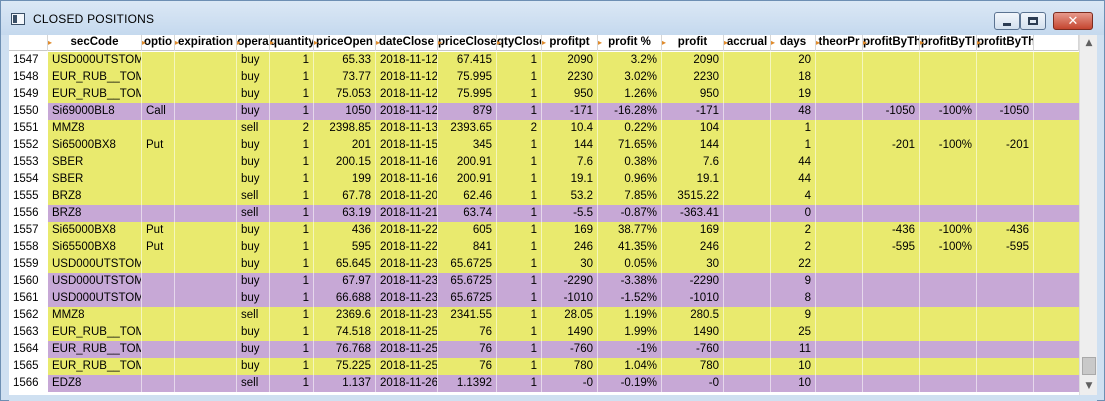 This screenshot has height=401, width=1105. Describe the element at coordinates (630, 264) in the screenshot. I see `cell-profit-pct: 0.05%` at that location.